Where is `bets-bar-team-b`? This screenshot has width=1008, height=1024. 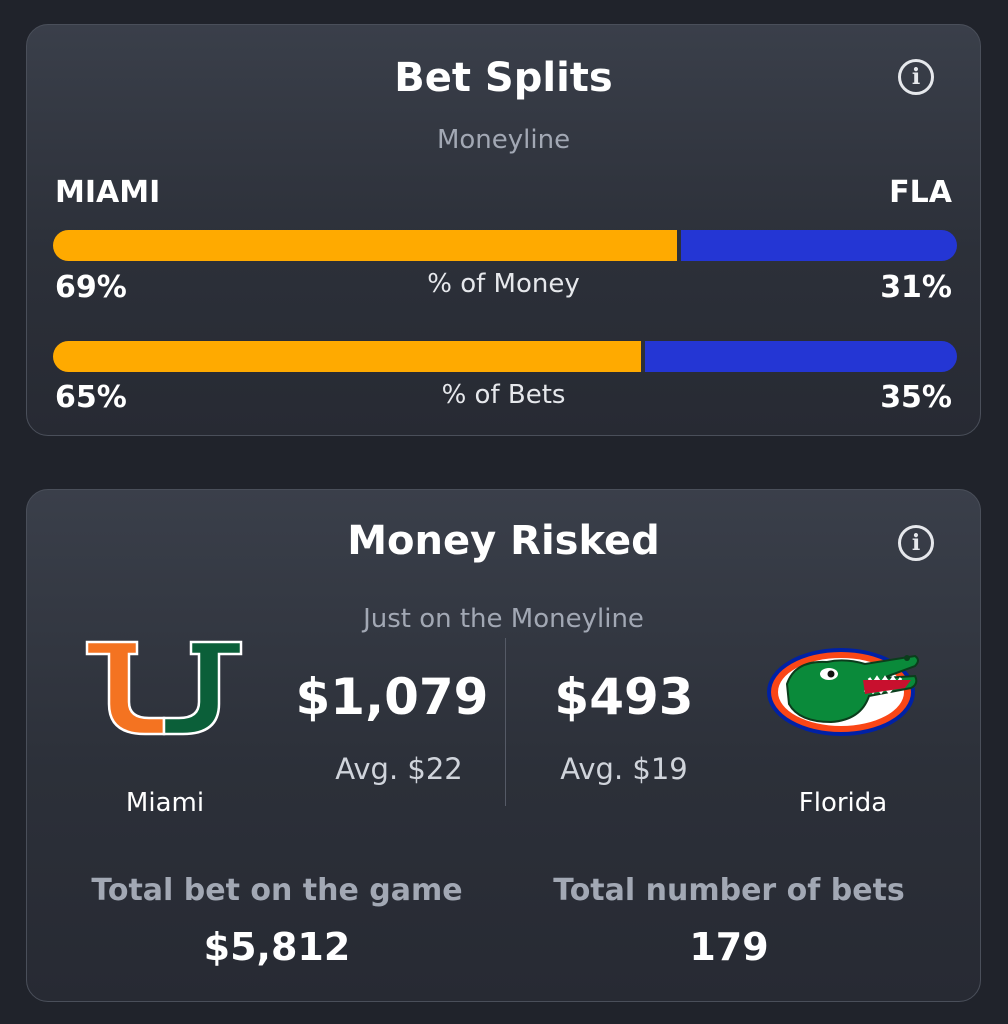
bets-bar-team-b is located at coordinates (800, 356).